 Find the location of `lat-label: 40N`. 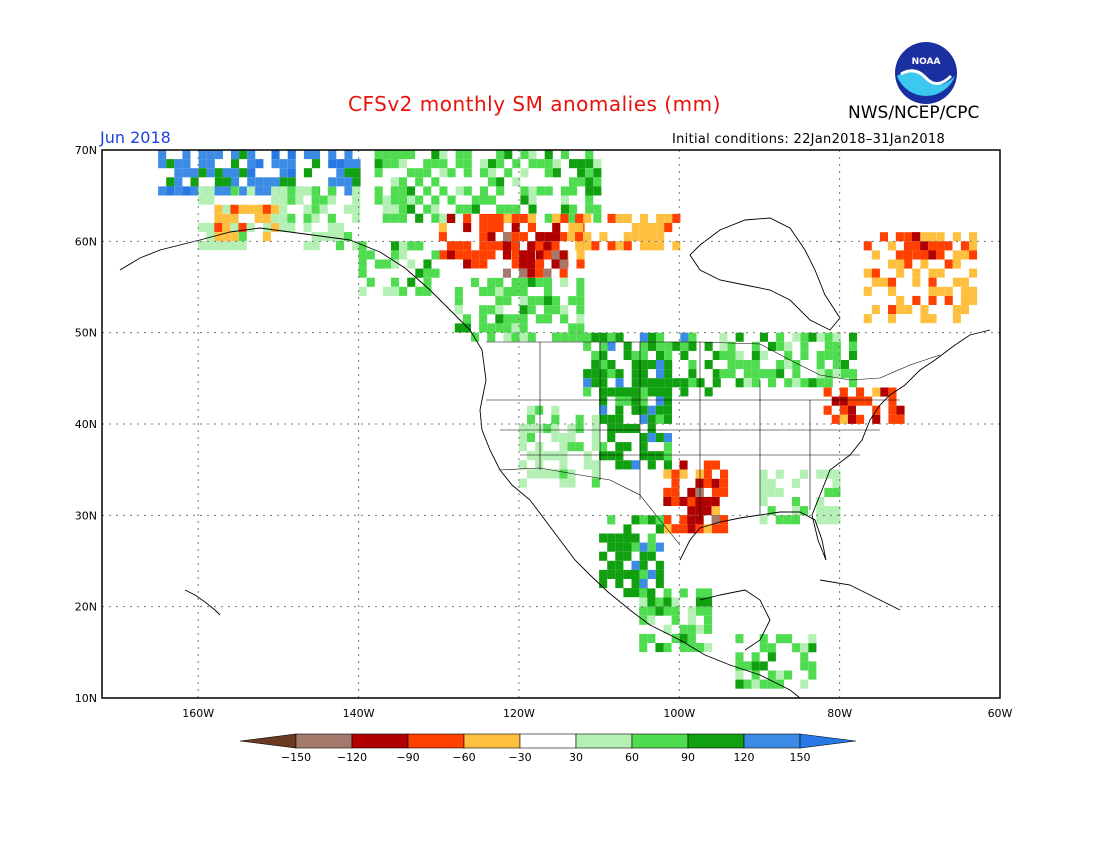

lat-label: 40N is located at coordinates (86, 424).